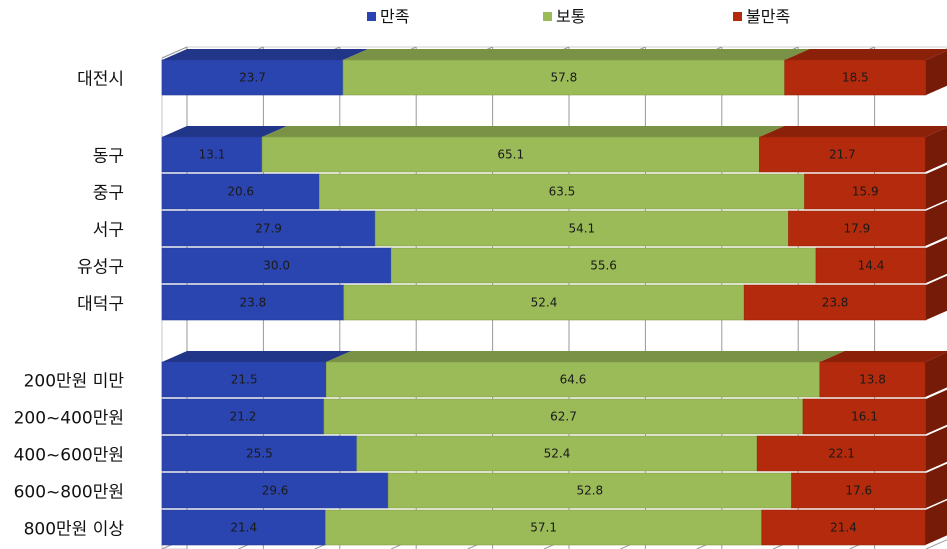  I want to click on bar-segment: 63.5, so click(562, 191).